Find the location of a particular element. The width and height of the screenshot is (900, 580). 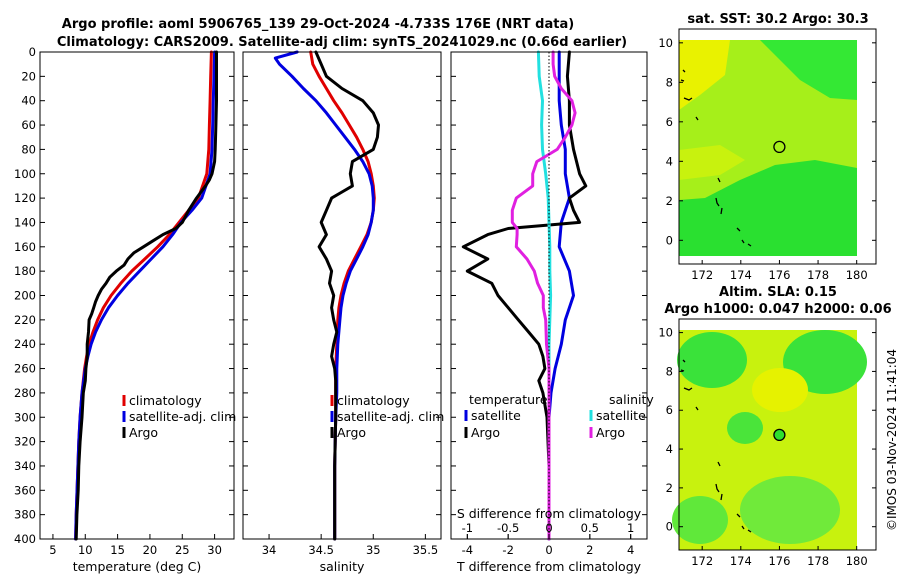

x-tick-label: 15 is located at coordinates (117, 550).